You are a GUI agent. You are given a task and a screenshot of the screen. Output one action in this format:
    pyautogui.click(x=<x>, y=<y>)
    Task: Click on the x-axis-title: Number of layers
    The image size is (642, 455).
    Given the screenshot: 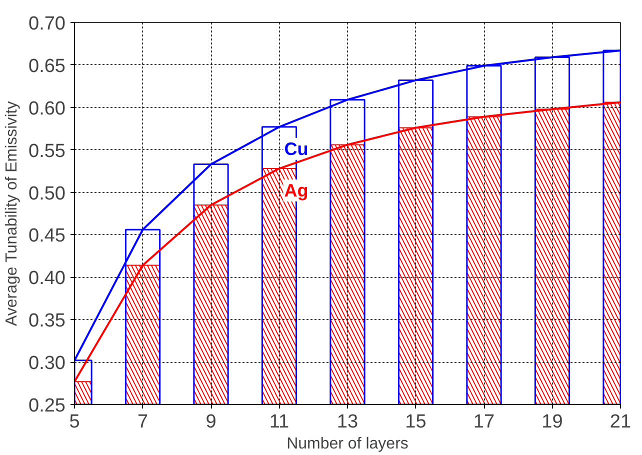 What is the action you would take?
    pyautogui.click(x=347, y=444)
    